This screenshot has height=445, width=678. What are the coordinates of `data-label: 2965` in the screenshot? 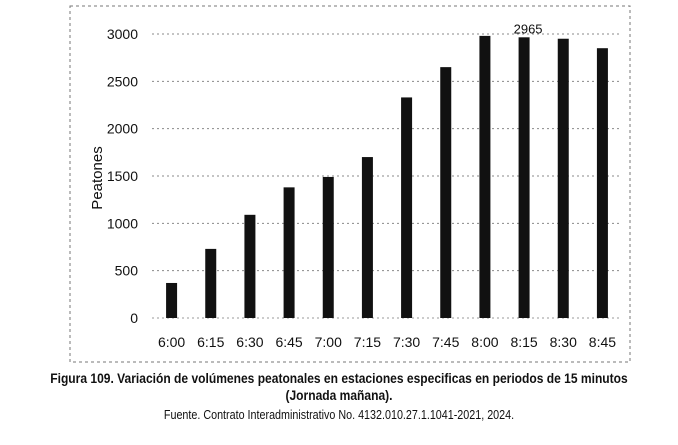 It's located at (528, 28).